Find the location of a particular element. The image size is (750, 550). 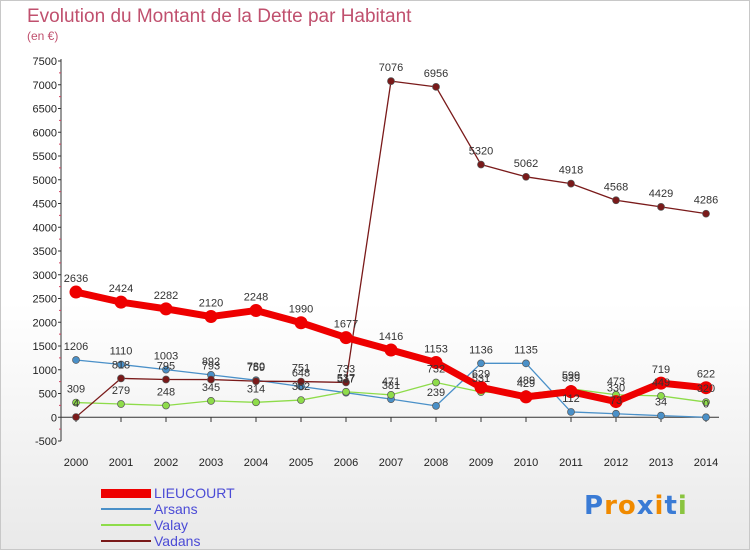

data-label-valay: 599 is located at coordinates (571, 376).